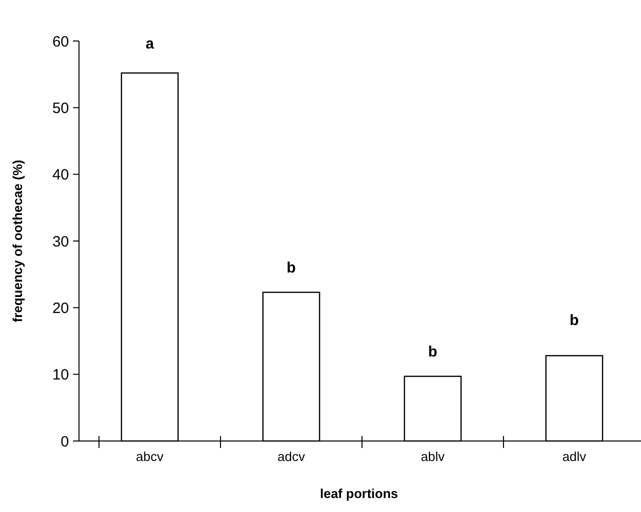 The image size is (641, 512). I want to click on x-tick-label: ablv, so click(433, 456).